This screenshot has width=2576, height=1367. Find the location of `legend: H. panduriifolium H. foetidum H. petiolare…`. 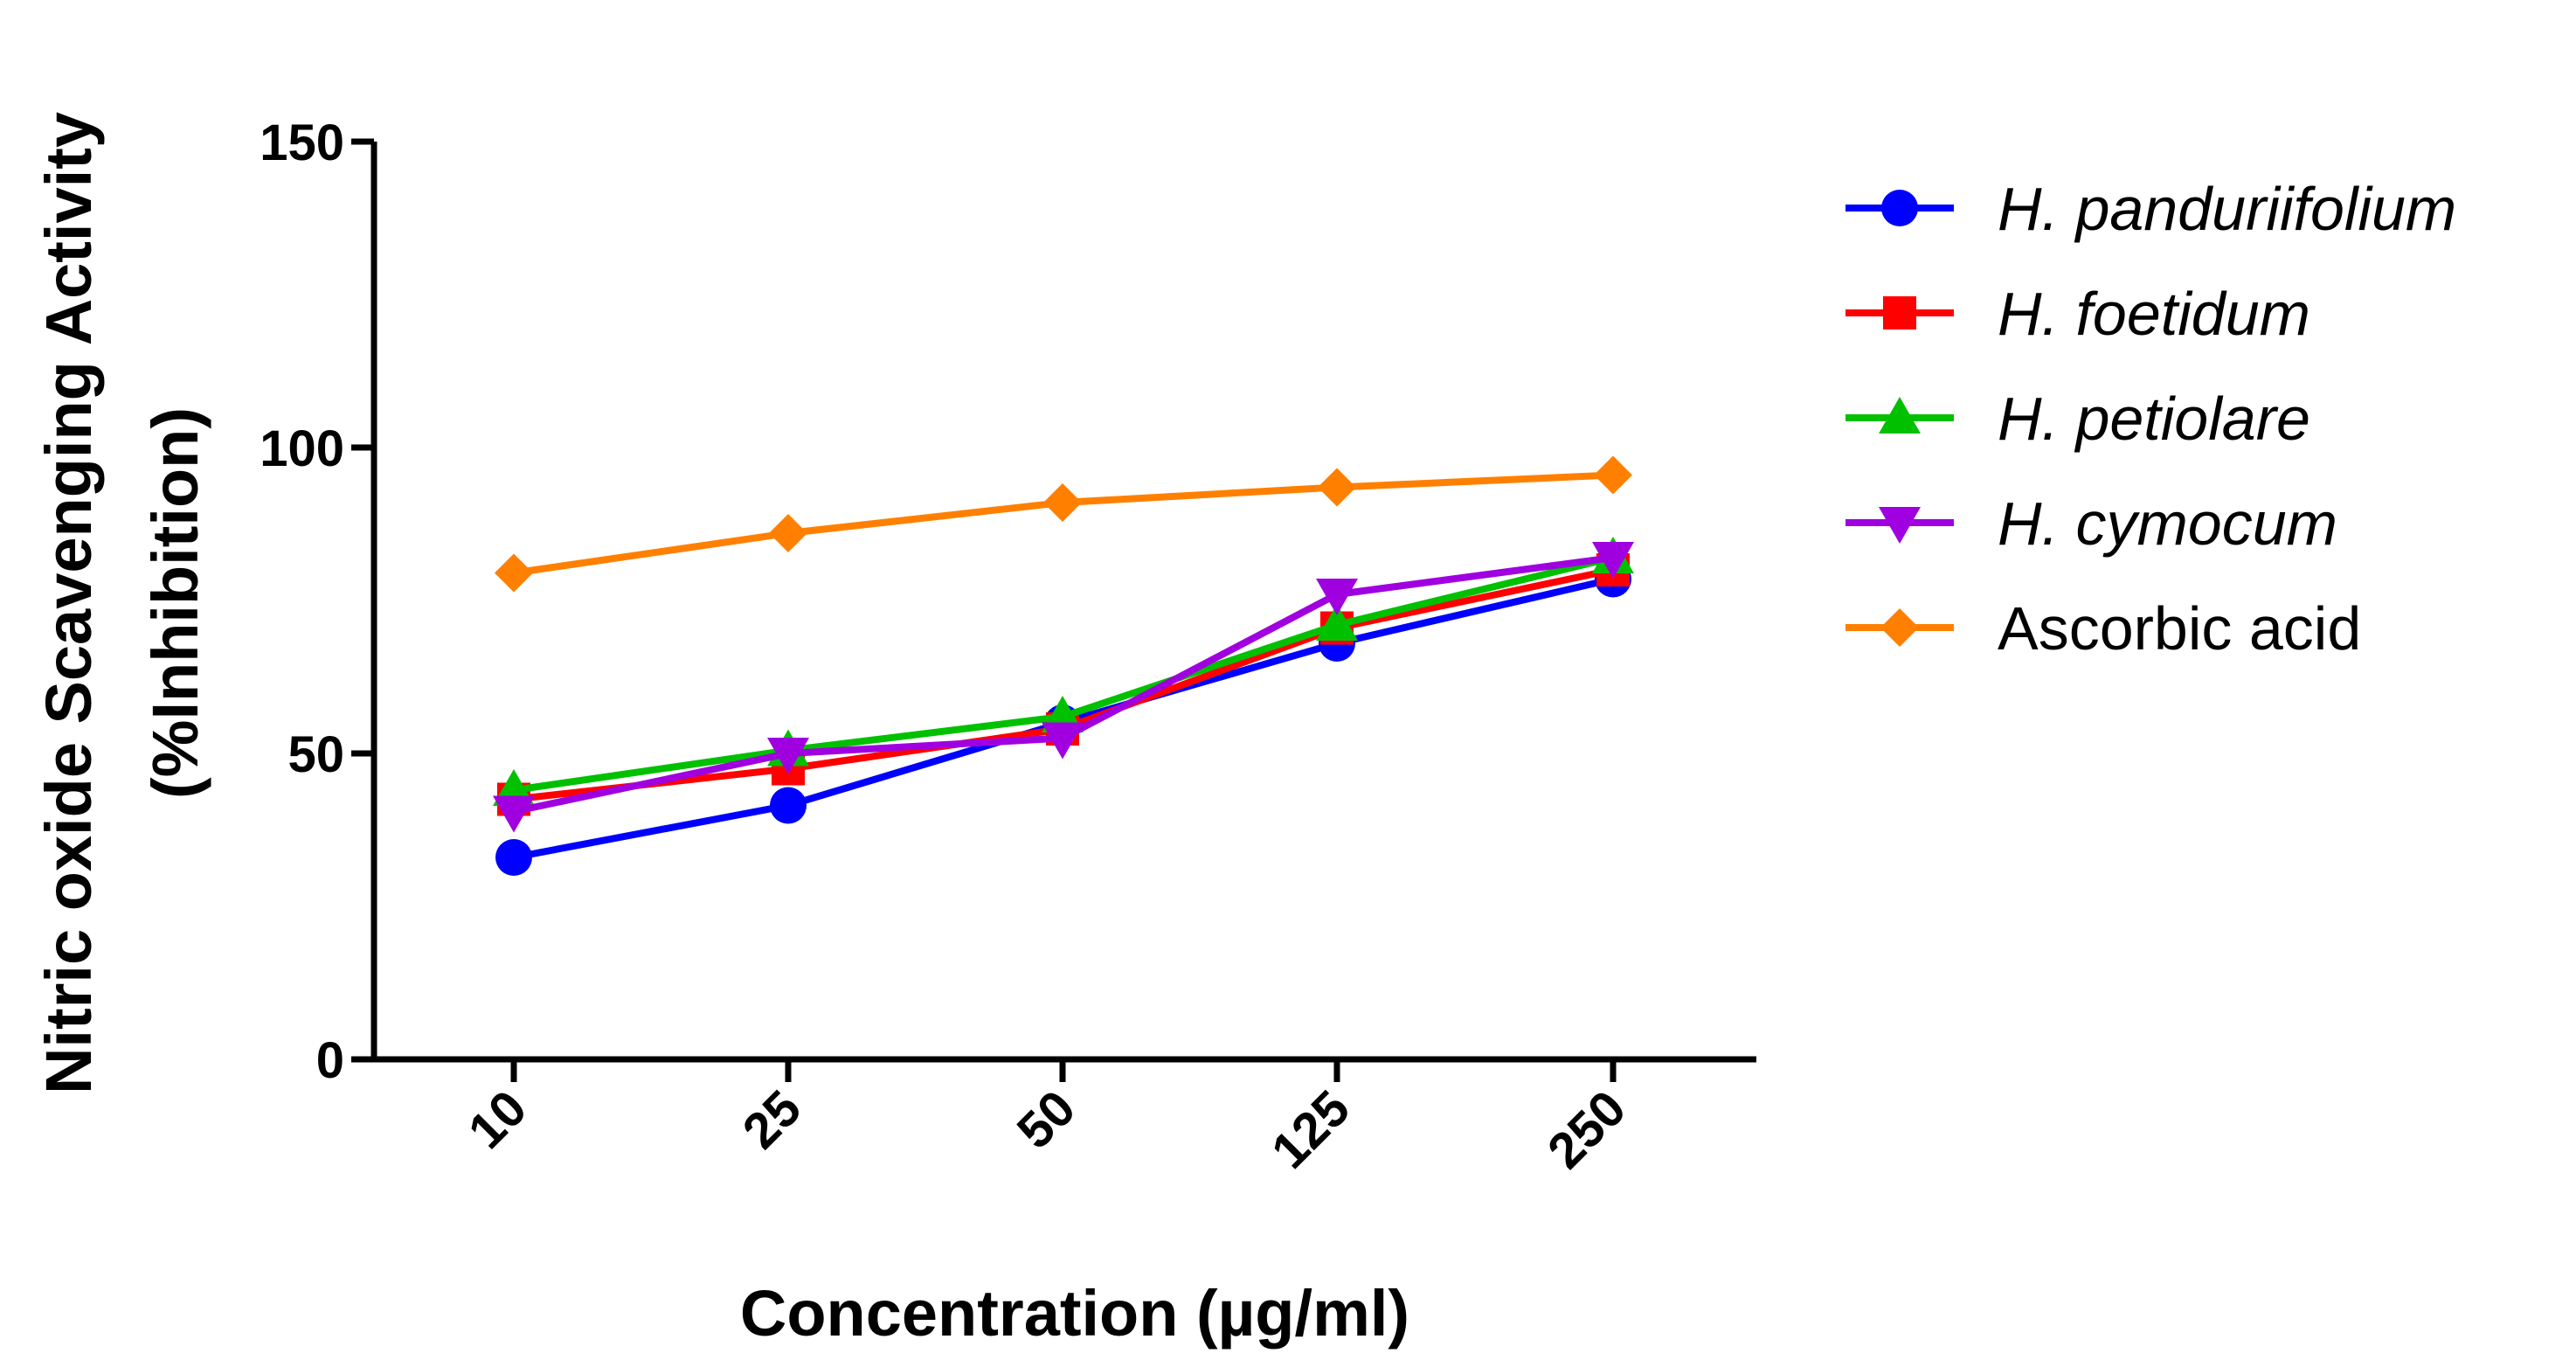

legend: H. panduriifolium H. foetidum H. petiolare… is located at coordinates (2150, 419).